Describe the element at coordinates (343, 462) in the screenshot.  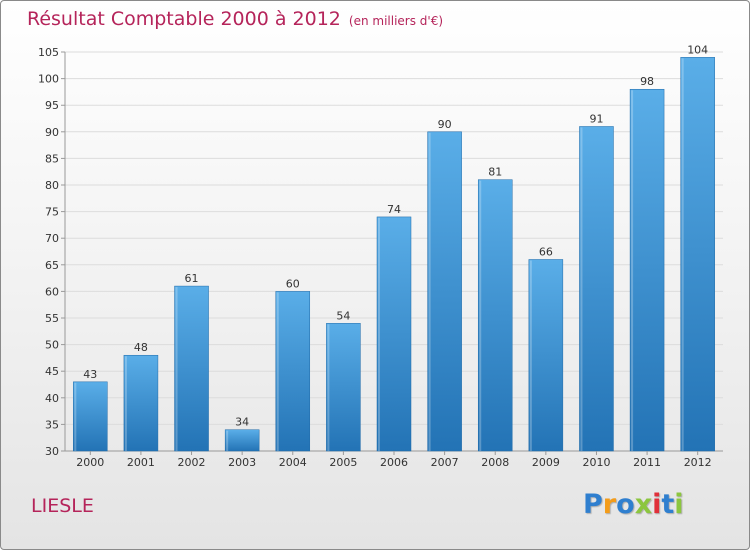
I see `x-tick-label: 2005` at that location.